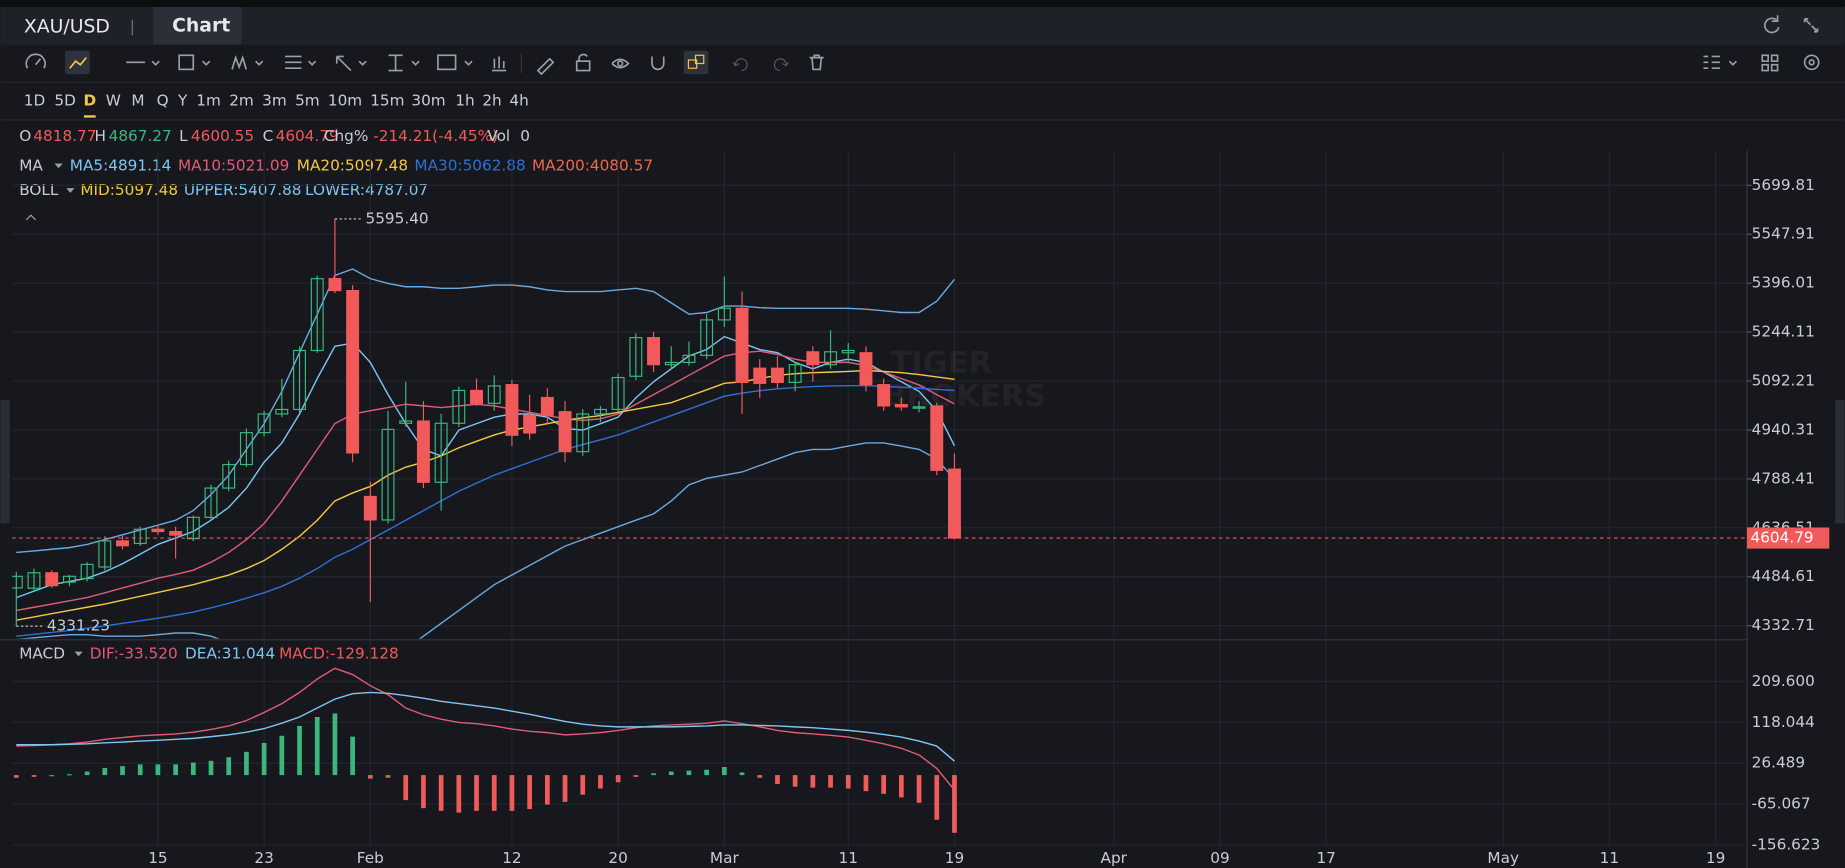  Describe the element at coordinates (922, 63) in the screenshot. I see `toolbar` at that location.